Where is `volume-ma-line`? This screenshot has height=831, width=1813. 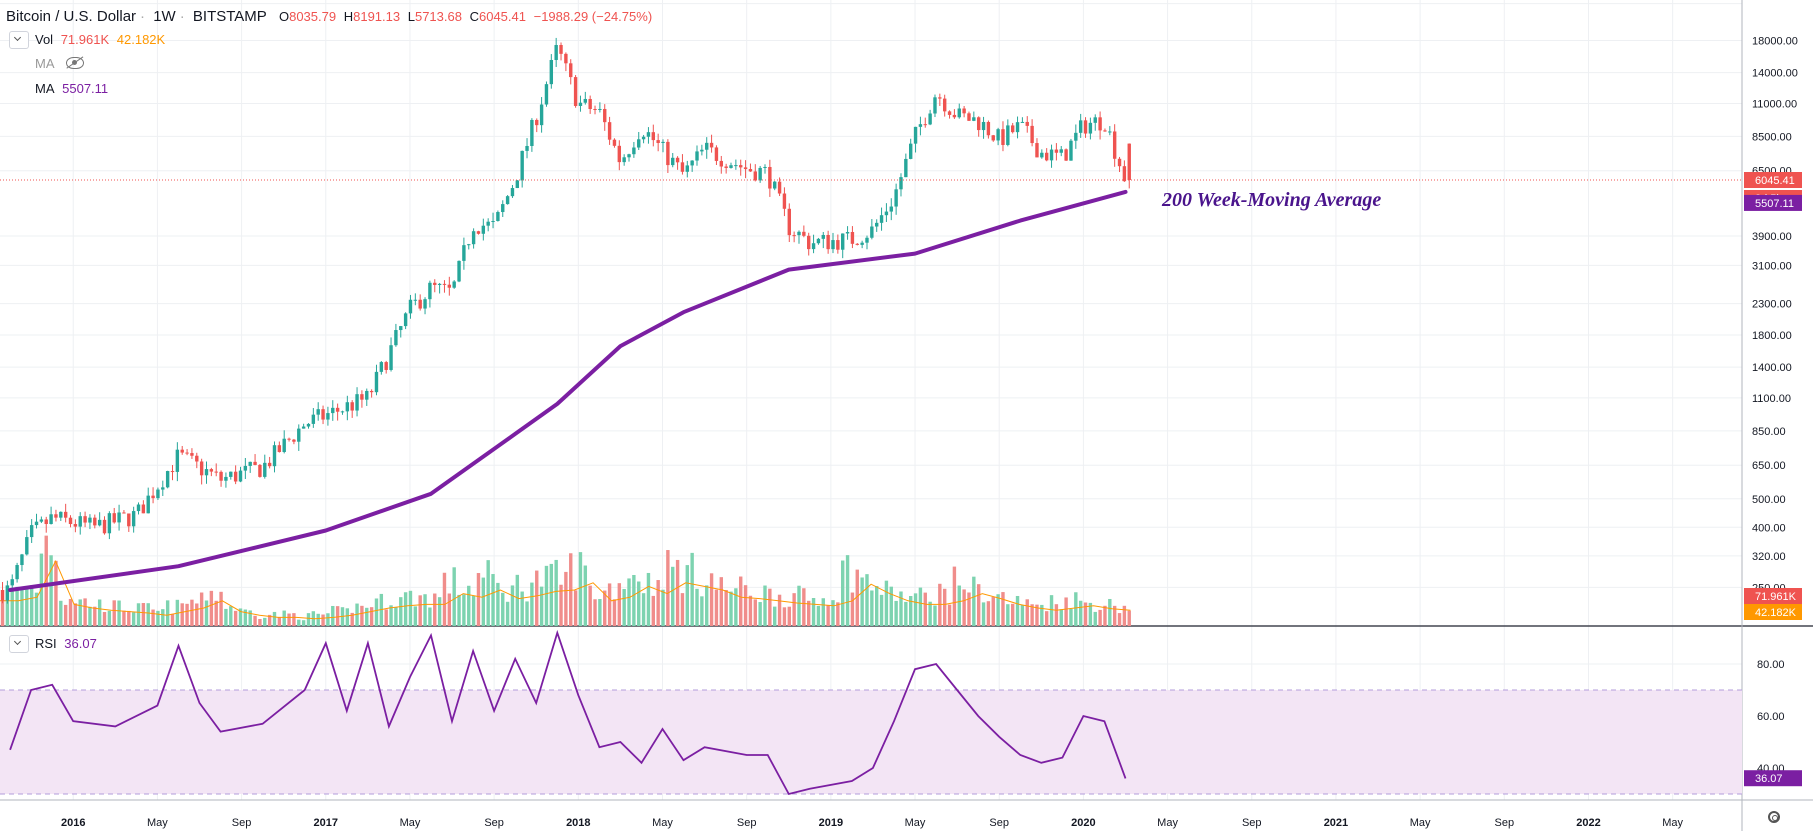 volume-ma-line is located at coordinates (565, 590).